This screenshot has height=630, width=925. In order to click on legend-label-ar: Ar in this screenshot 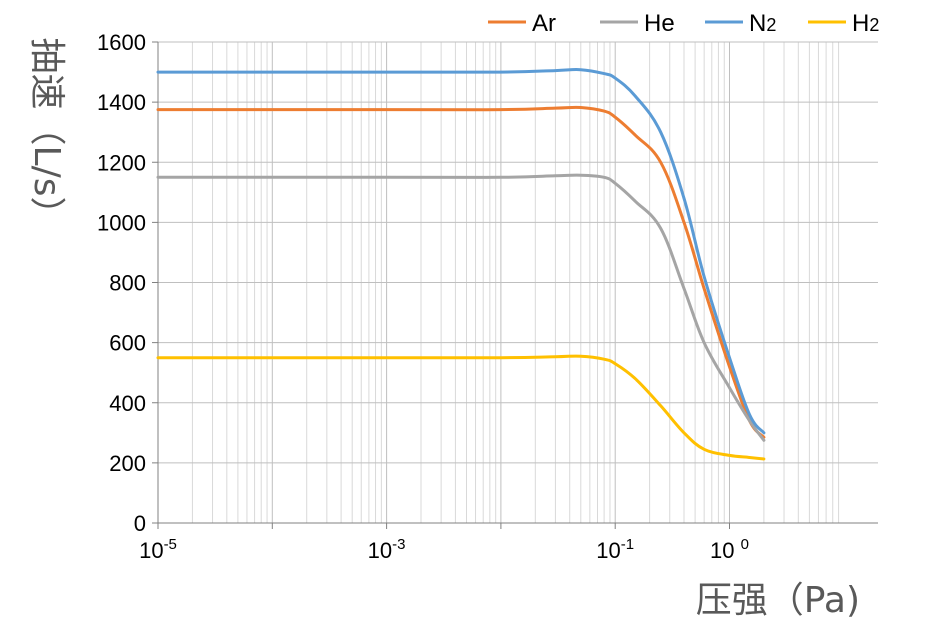, I will do `click(544, 23)`.